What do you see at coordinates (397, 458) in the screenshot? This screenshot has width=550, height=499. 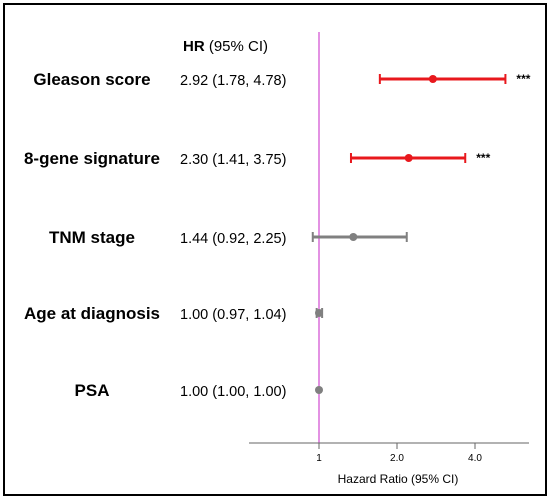 I see `x-tick-label: 2.0` at bounding box center [397, 458].